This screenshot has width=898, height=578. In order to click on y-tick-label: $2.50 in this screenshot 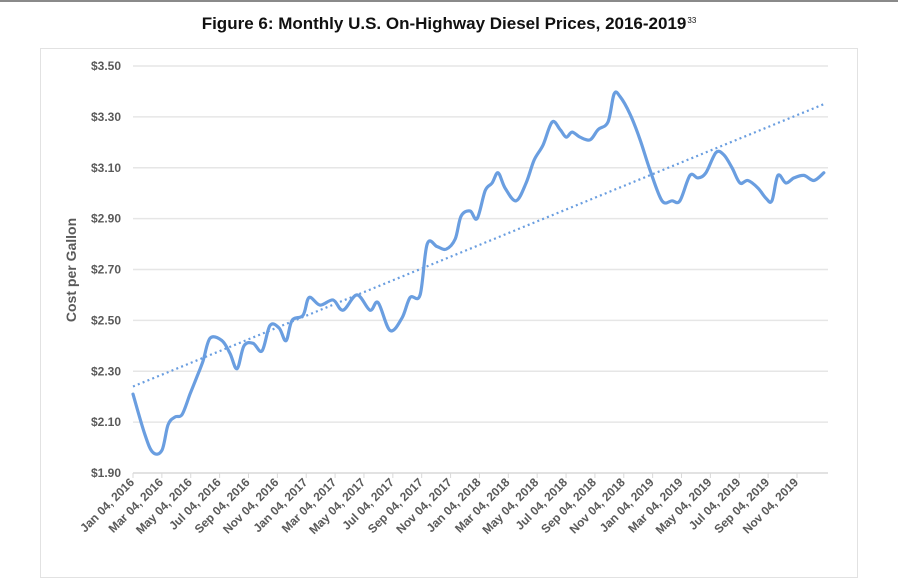, I will do `click(106, 320)`.